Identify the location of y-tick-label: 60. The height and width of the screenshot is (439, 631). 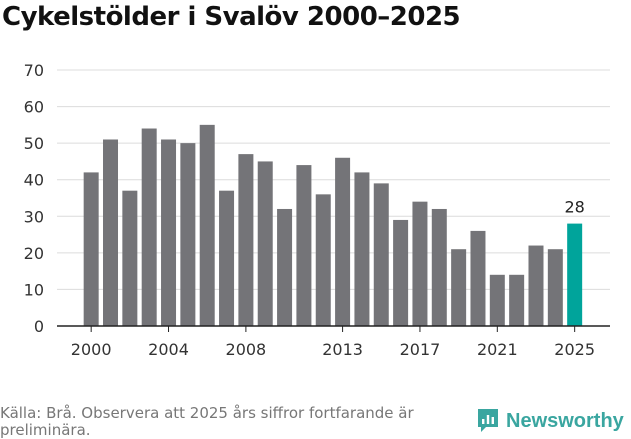
(34, 107).